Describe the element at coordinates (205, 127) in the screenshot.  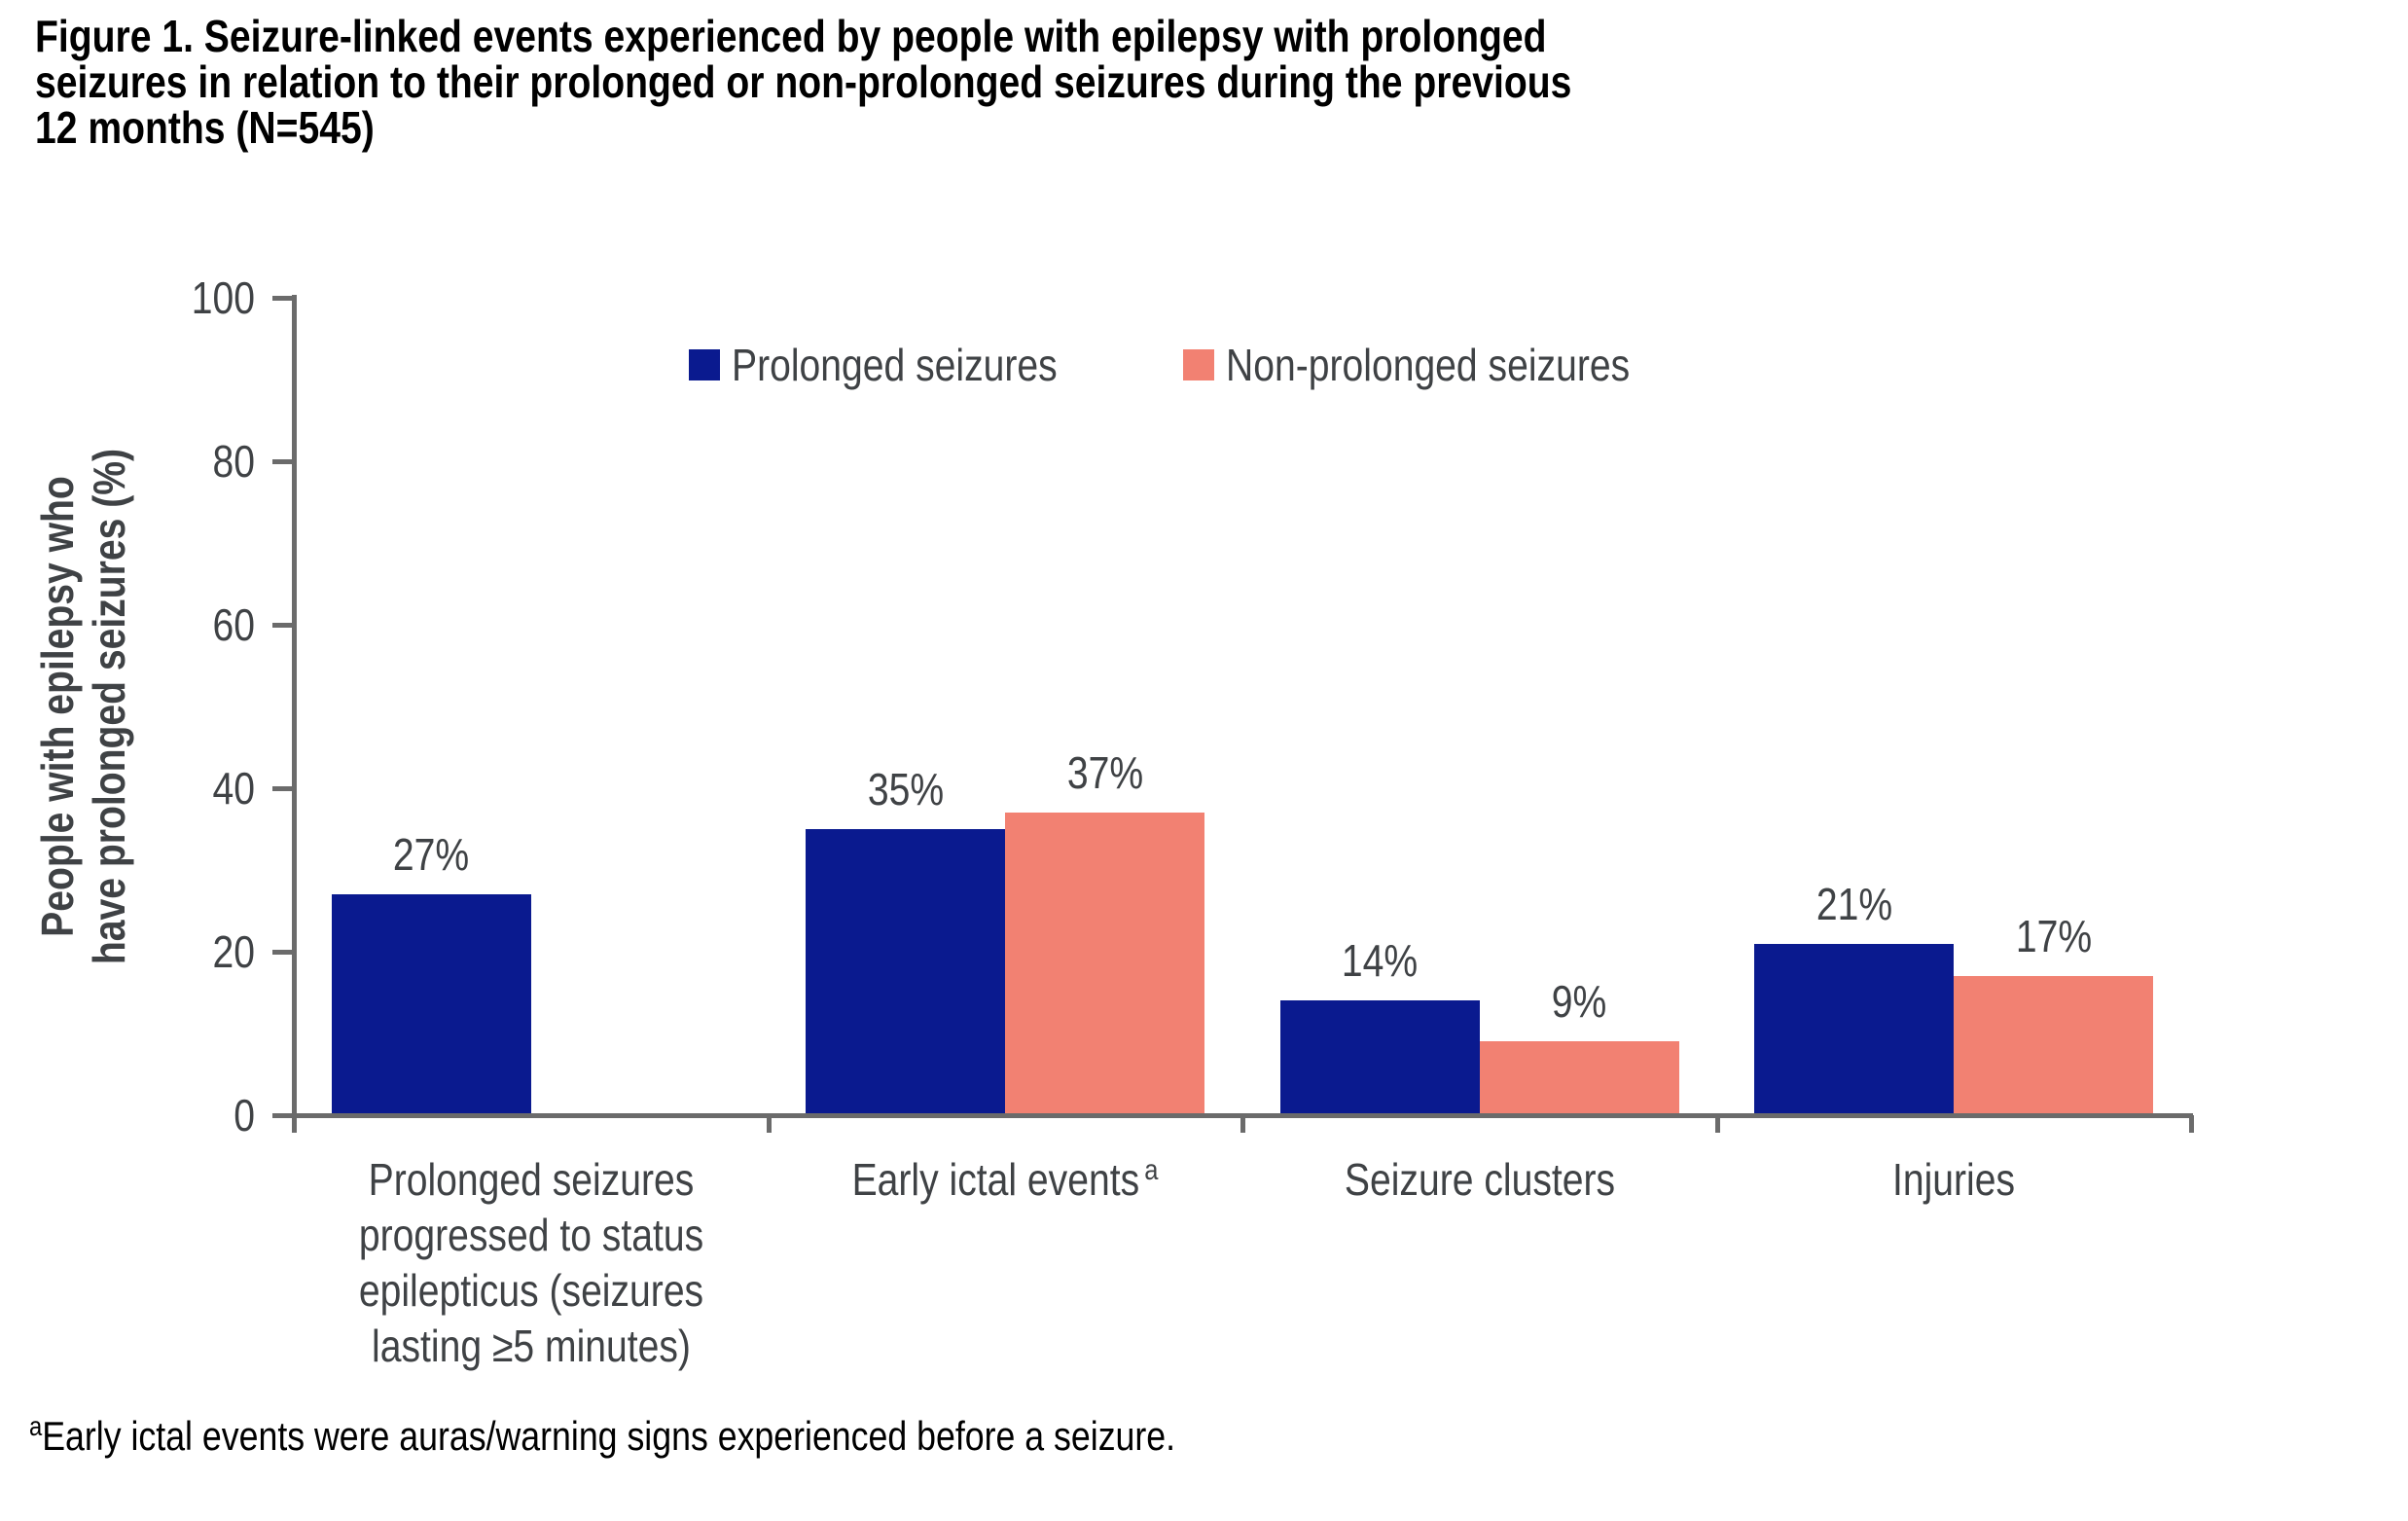
I see `figure-title-line-3: 12 months (N=545)` at that location.